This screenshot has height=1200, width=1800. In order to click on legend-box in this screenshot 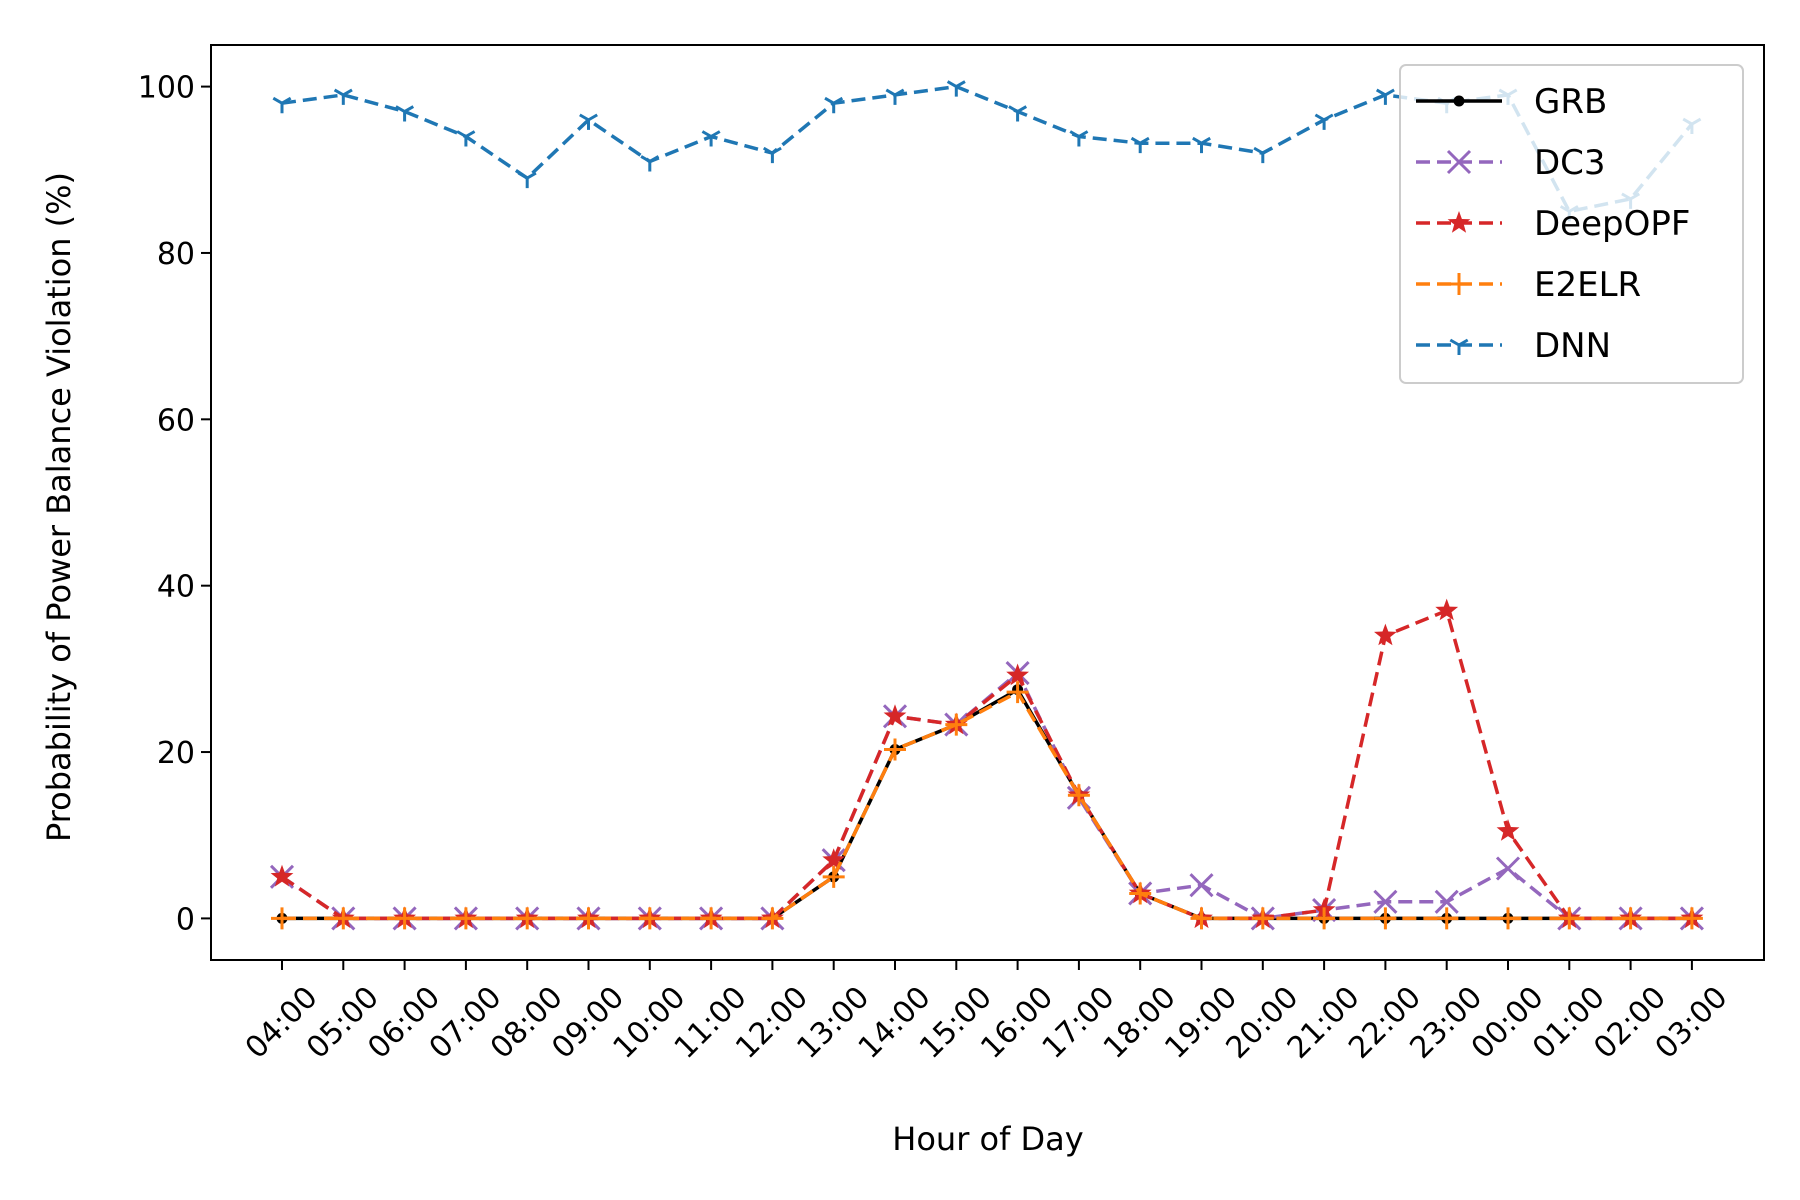, I will do `click(1571, 224)`.